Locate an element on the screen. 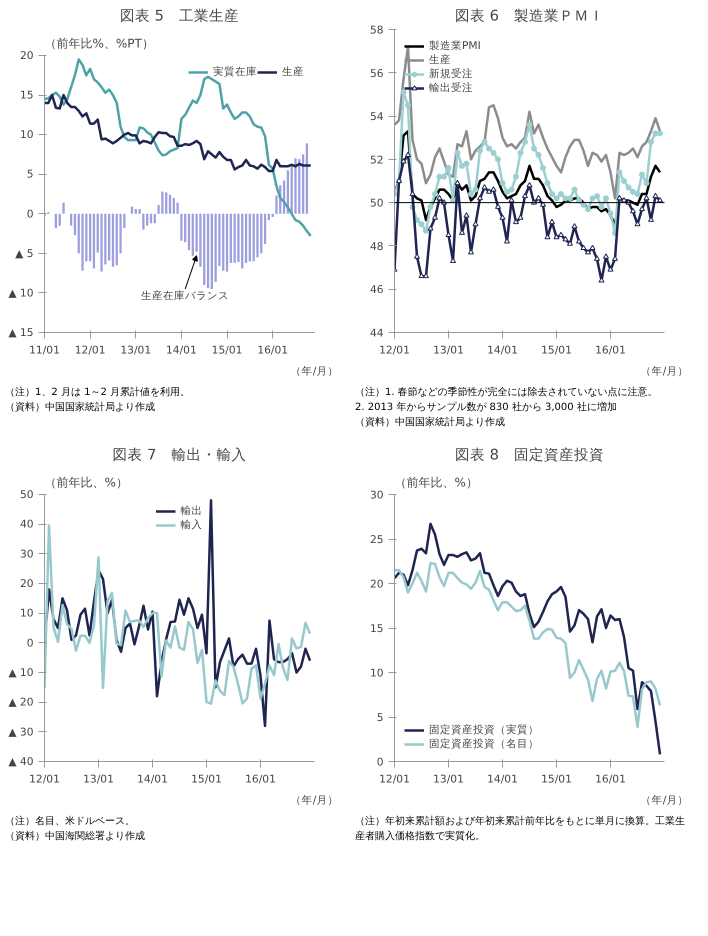 This screenshot has width=708, height=936. text: （注）1、2 月は 1～2 月累計値を利用。 is located at coordinates (97, 392).